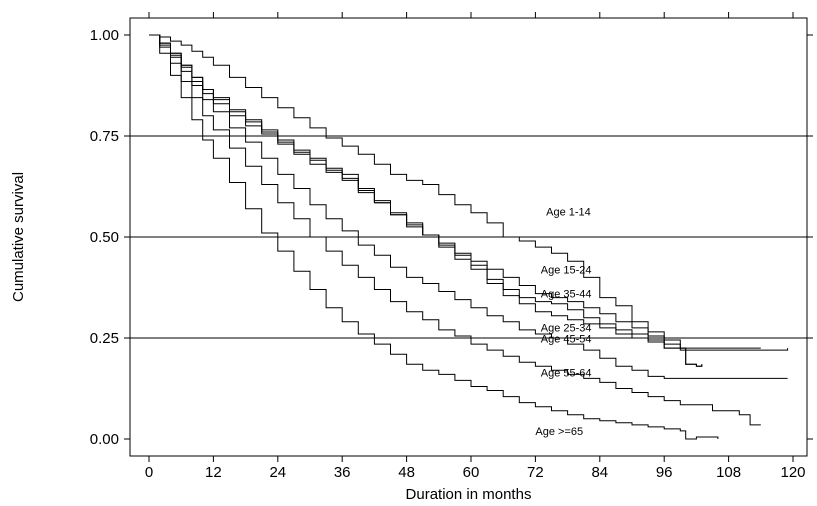  Describe the element at coordinates (566, 329) in the screenshot. I see `series-label: Age 25-34` at that location.